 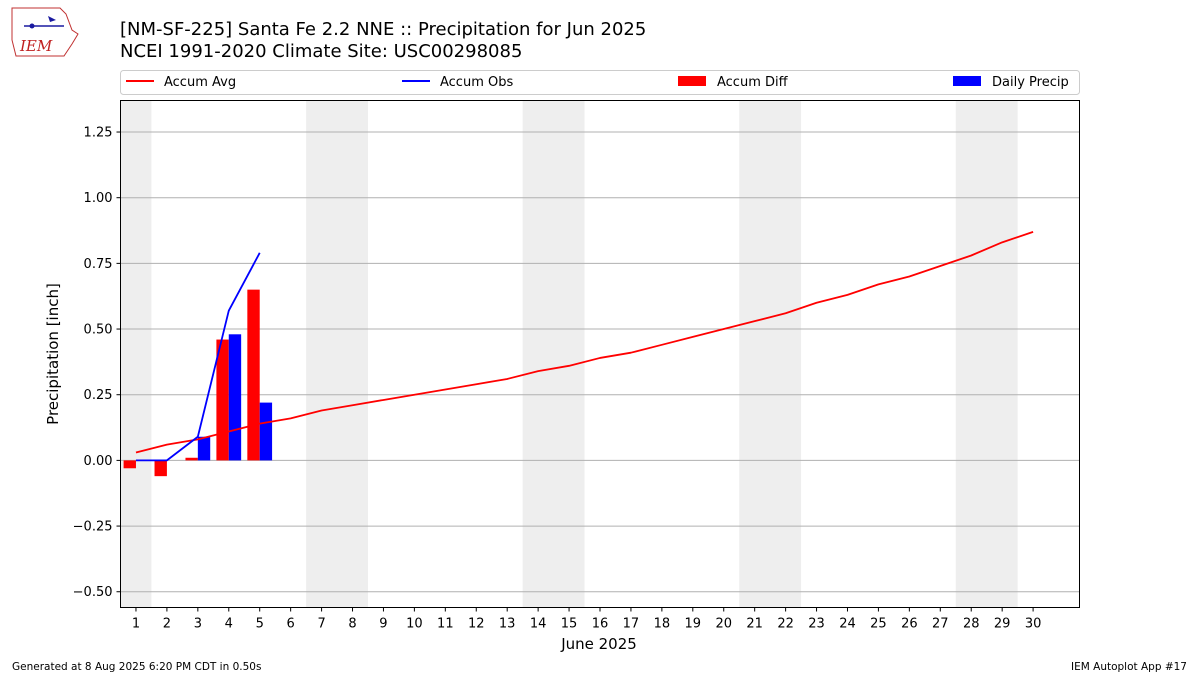 I want to click on x-tick-label: 19, so click(x=693, y=624).